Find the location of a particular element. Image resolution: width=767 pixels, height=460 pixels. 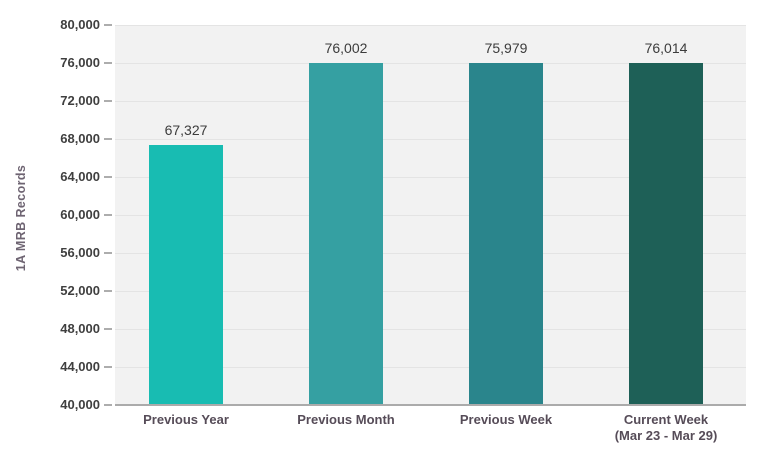

y-tick-label: 60,000 is located at coordinates (80, 214).